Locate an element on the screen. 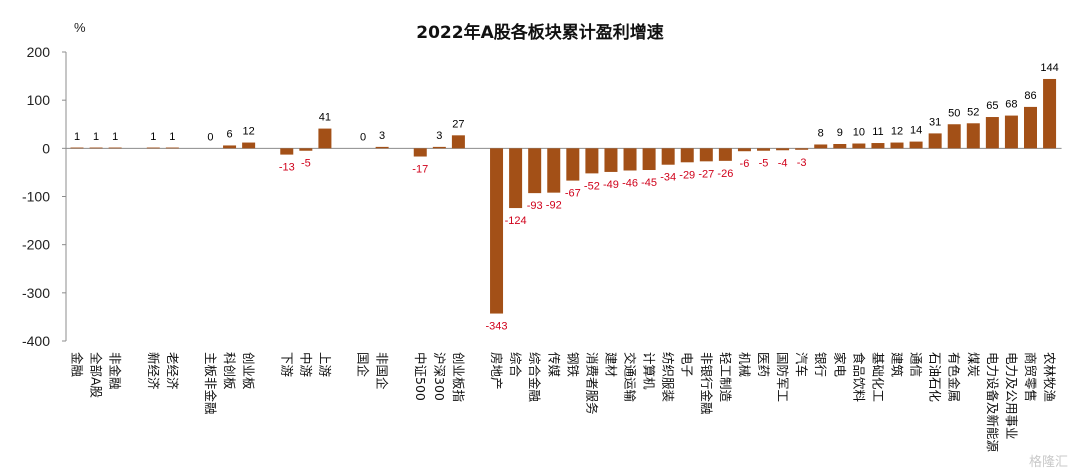  data-label: 50 is located at coordinates (954, 113).